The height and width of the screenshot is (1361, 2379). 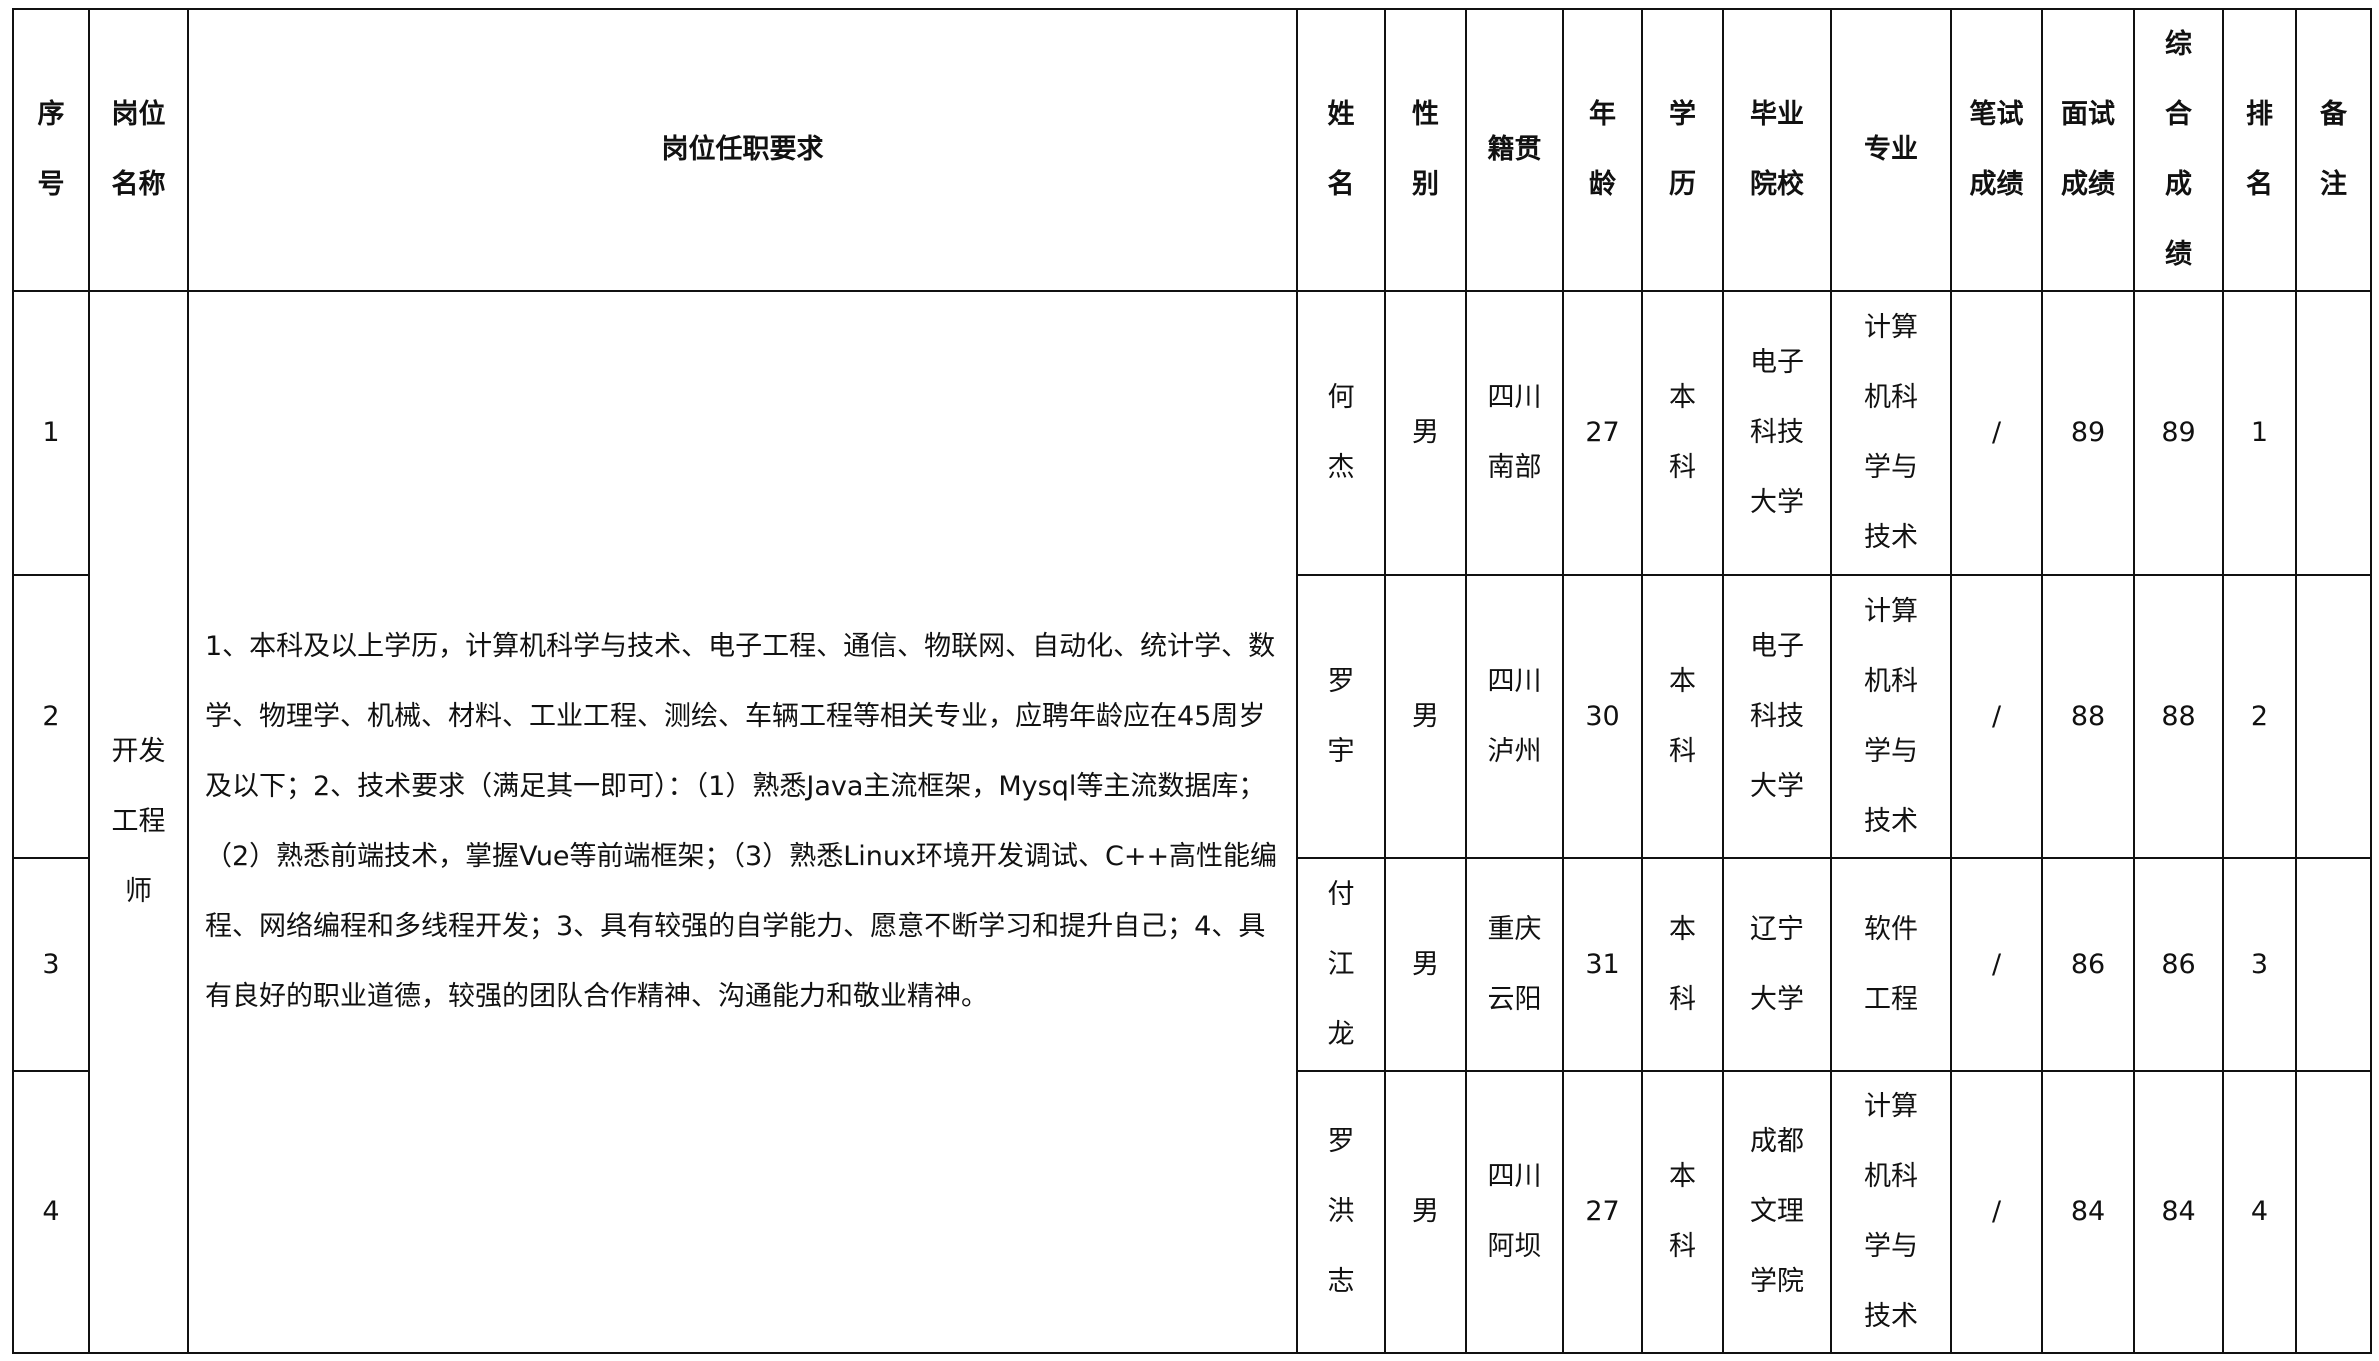 I want to click on cell-total: 84, so click(x=2178, y=1212).